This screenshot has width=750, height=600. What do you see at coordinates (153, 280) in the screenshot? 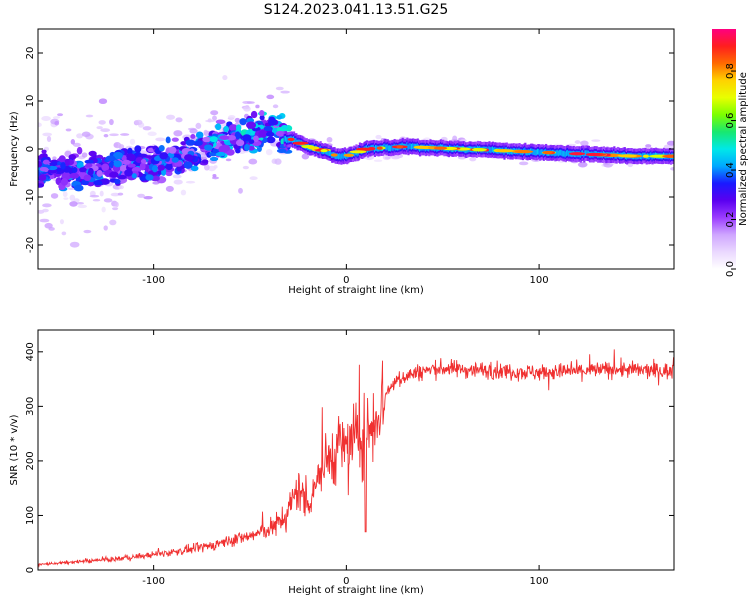
I see `x-tick-label: -100` at bounding box center [153, 280].